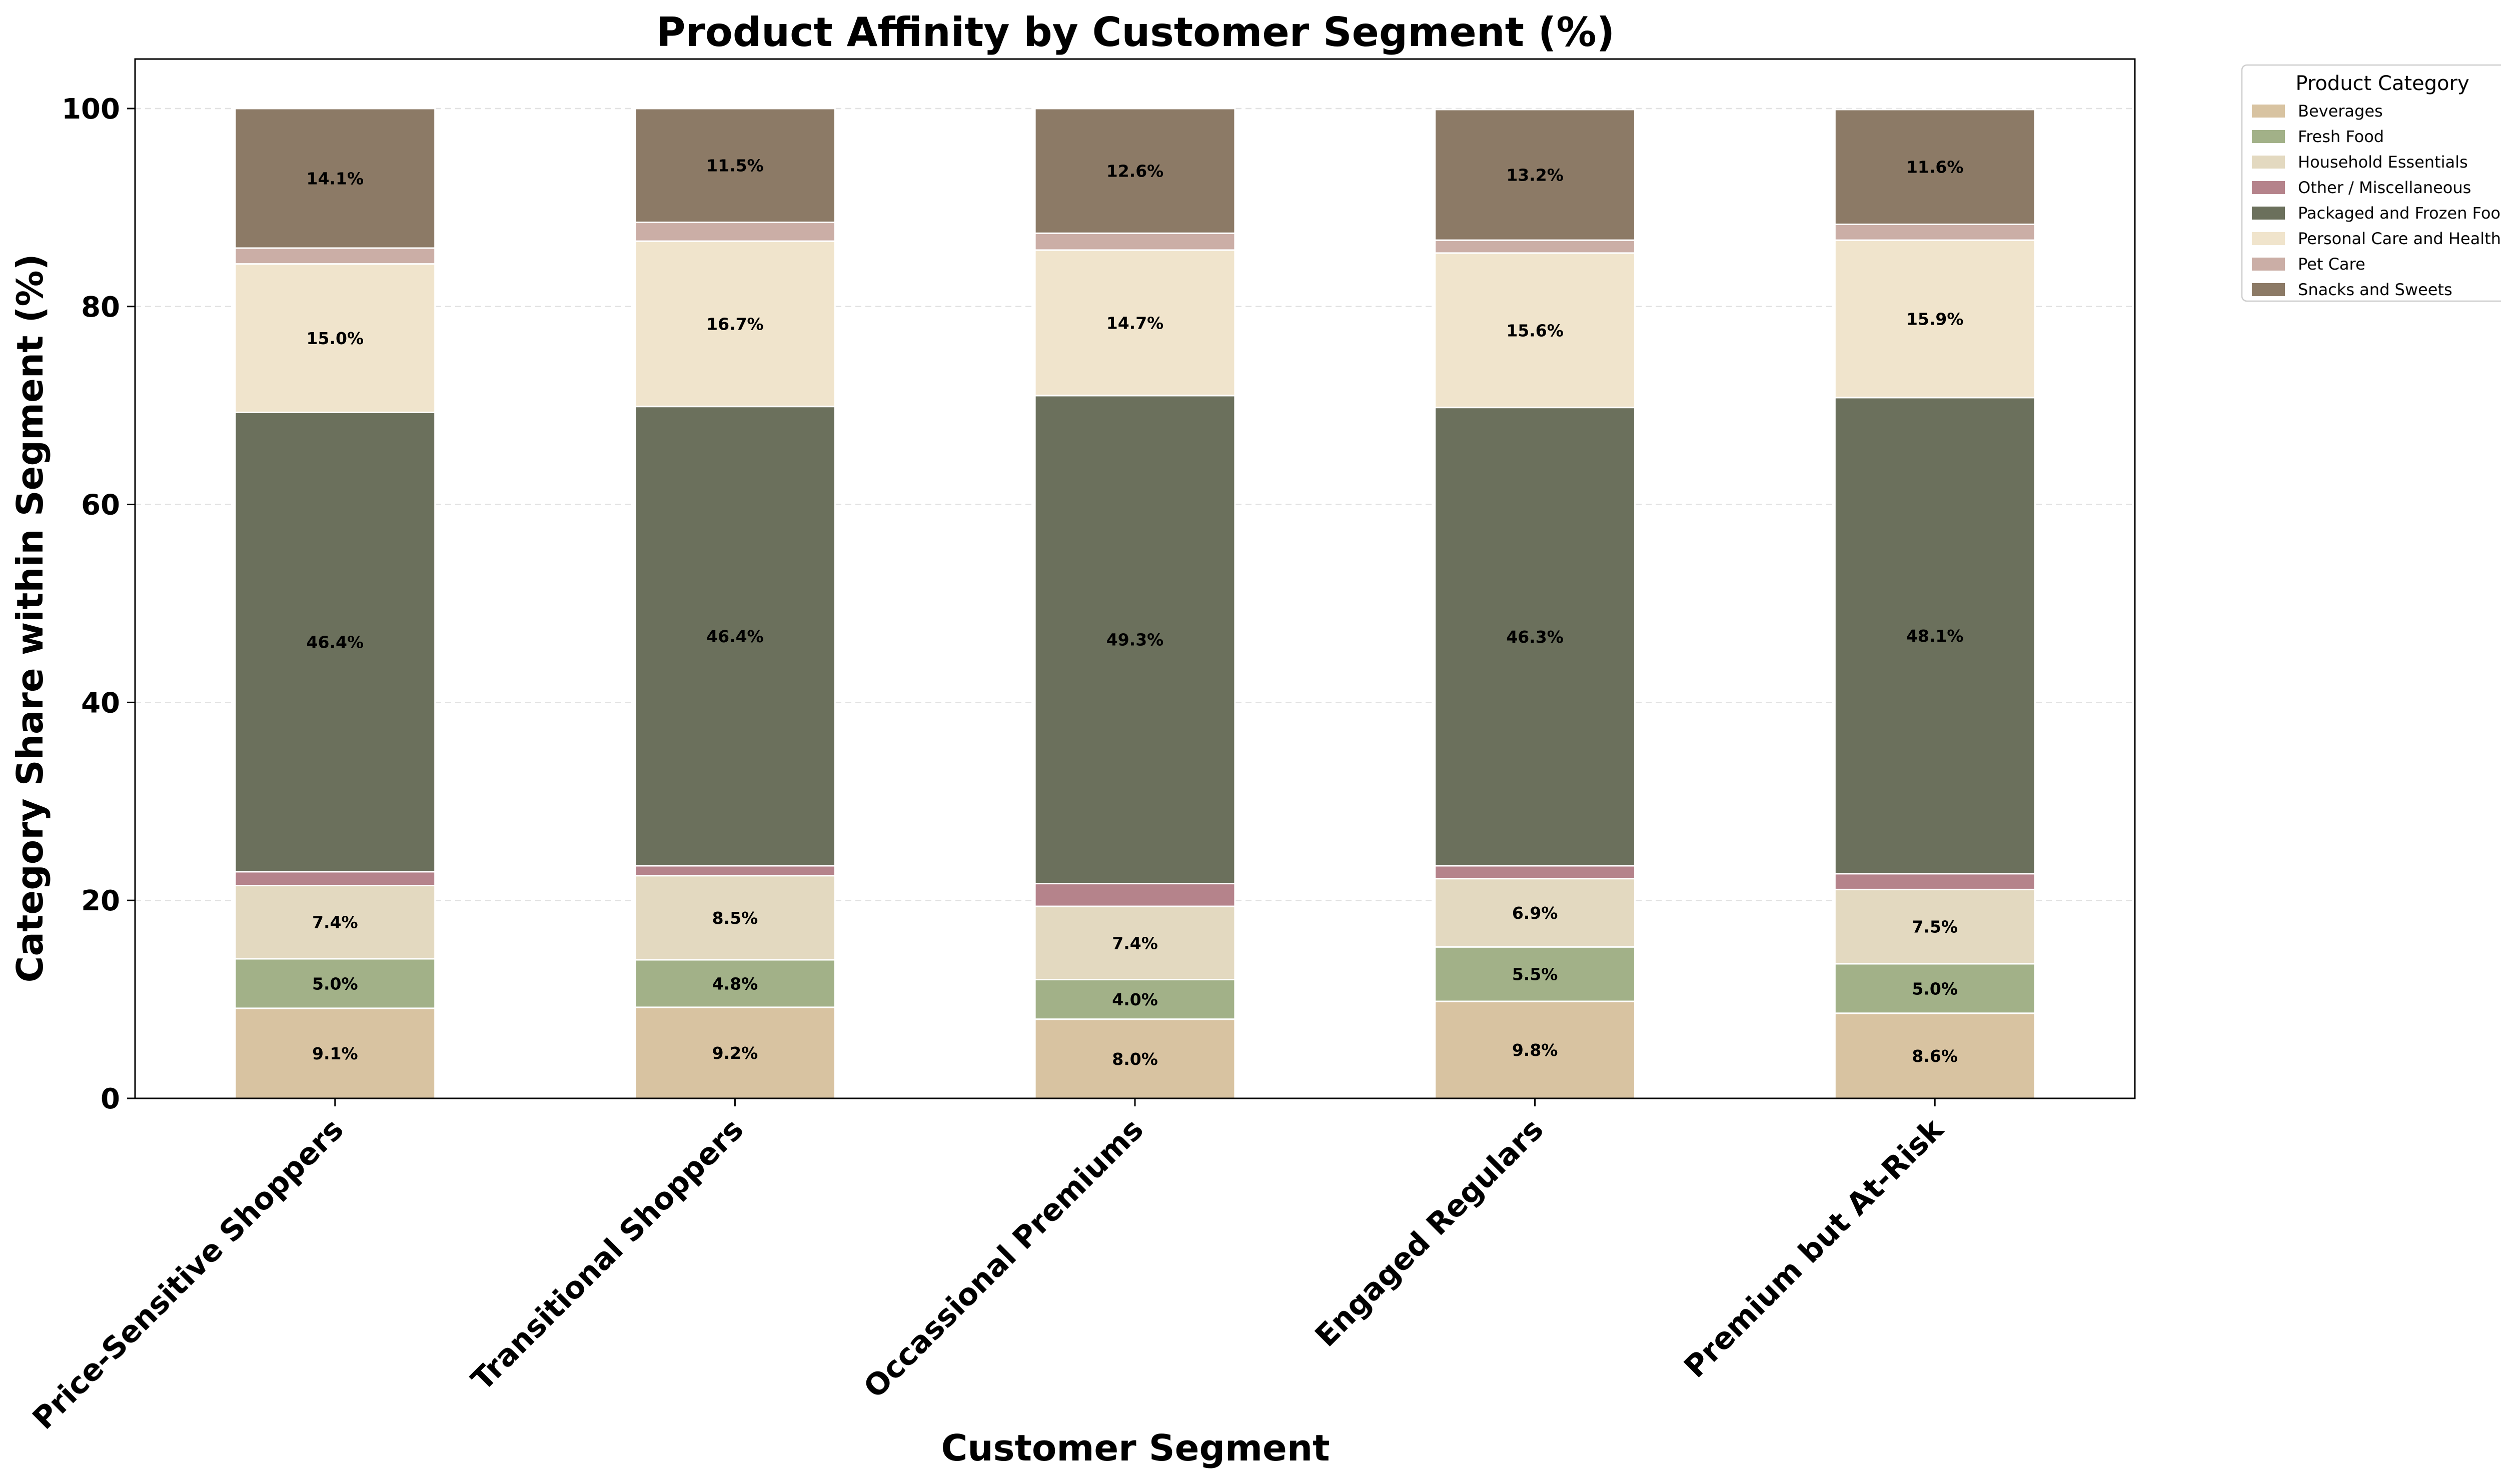  Describe the element at coordinates (2382, 83) in the screenshot. I see `legend-title: Product Category` at that location.